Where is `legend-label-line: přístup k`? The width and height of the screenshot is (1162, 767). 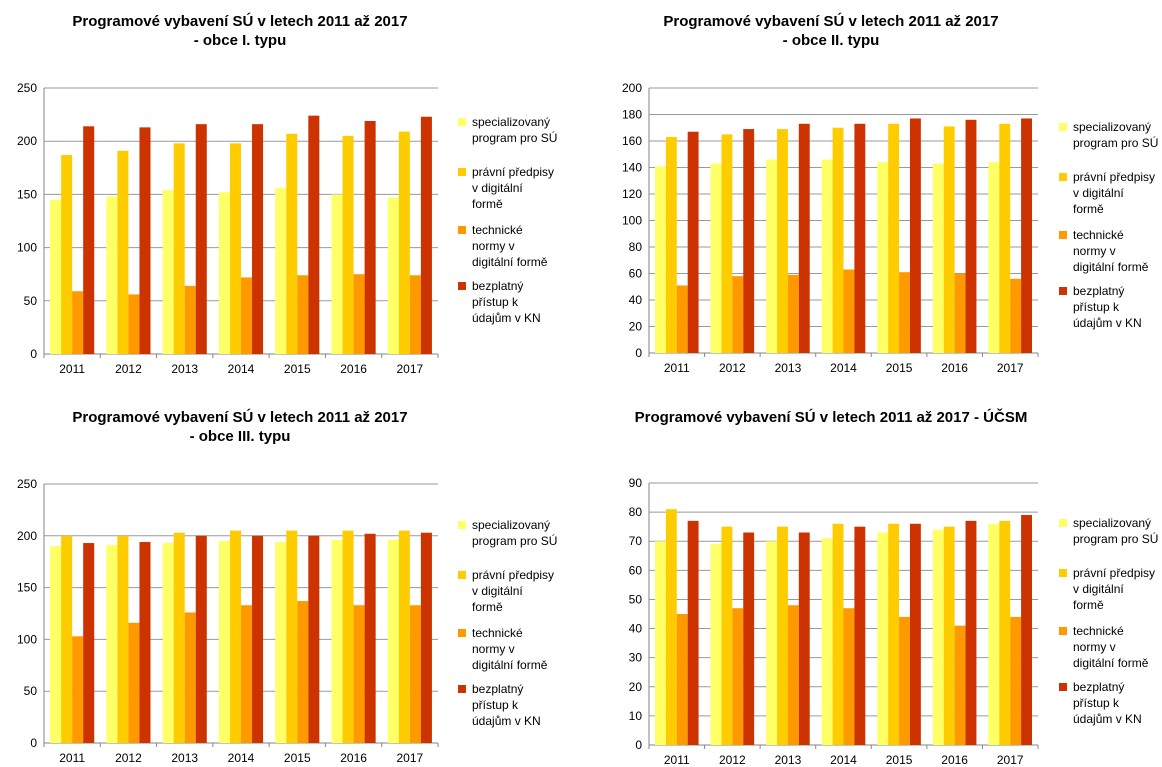
legend-label-line: přístup k is located at coordinates (495, 301).